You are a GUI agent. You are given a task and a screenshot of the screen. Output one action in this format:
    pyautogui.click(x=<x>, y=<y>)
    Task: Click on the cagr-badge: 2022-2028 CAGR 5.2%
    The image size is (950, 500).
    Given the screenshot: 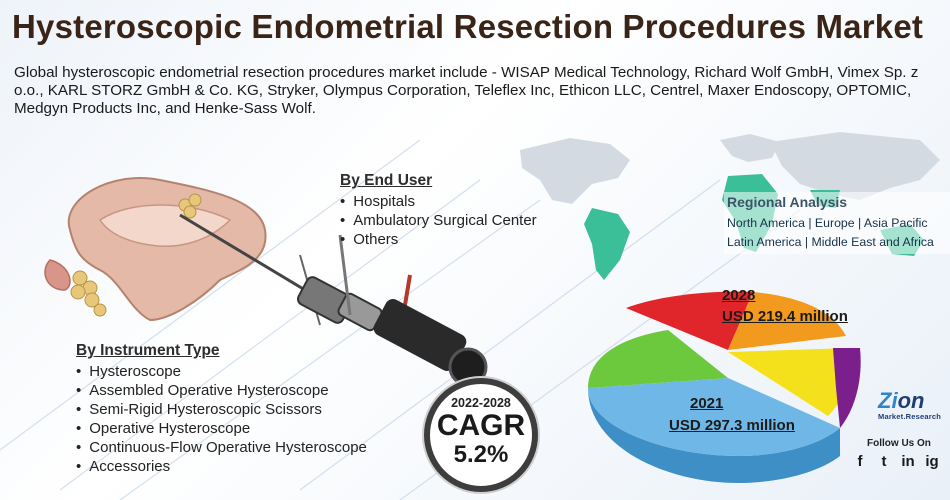 What is the action you would take?
    pyautogui.click(x=481, y=435)
    